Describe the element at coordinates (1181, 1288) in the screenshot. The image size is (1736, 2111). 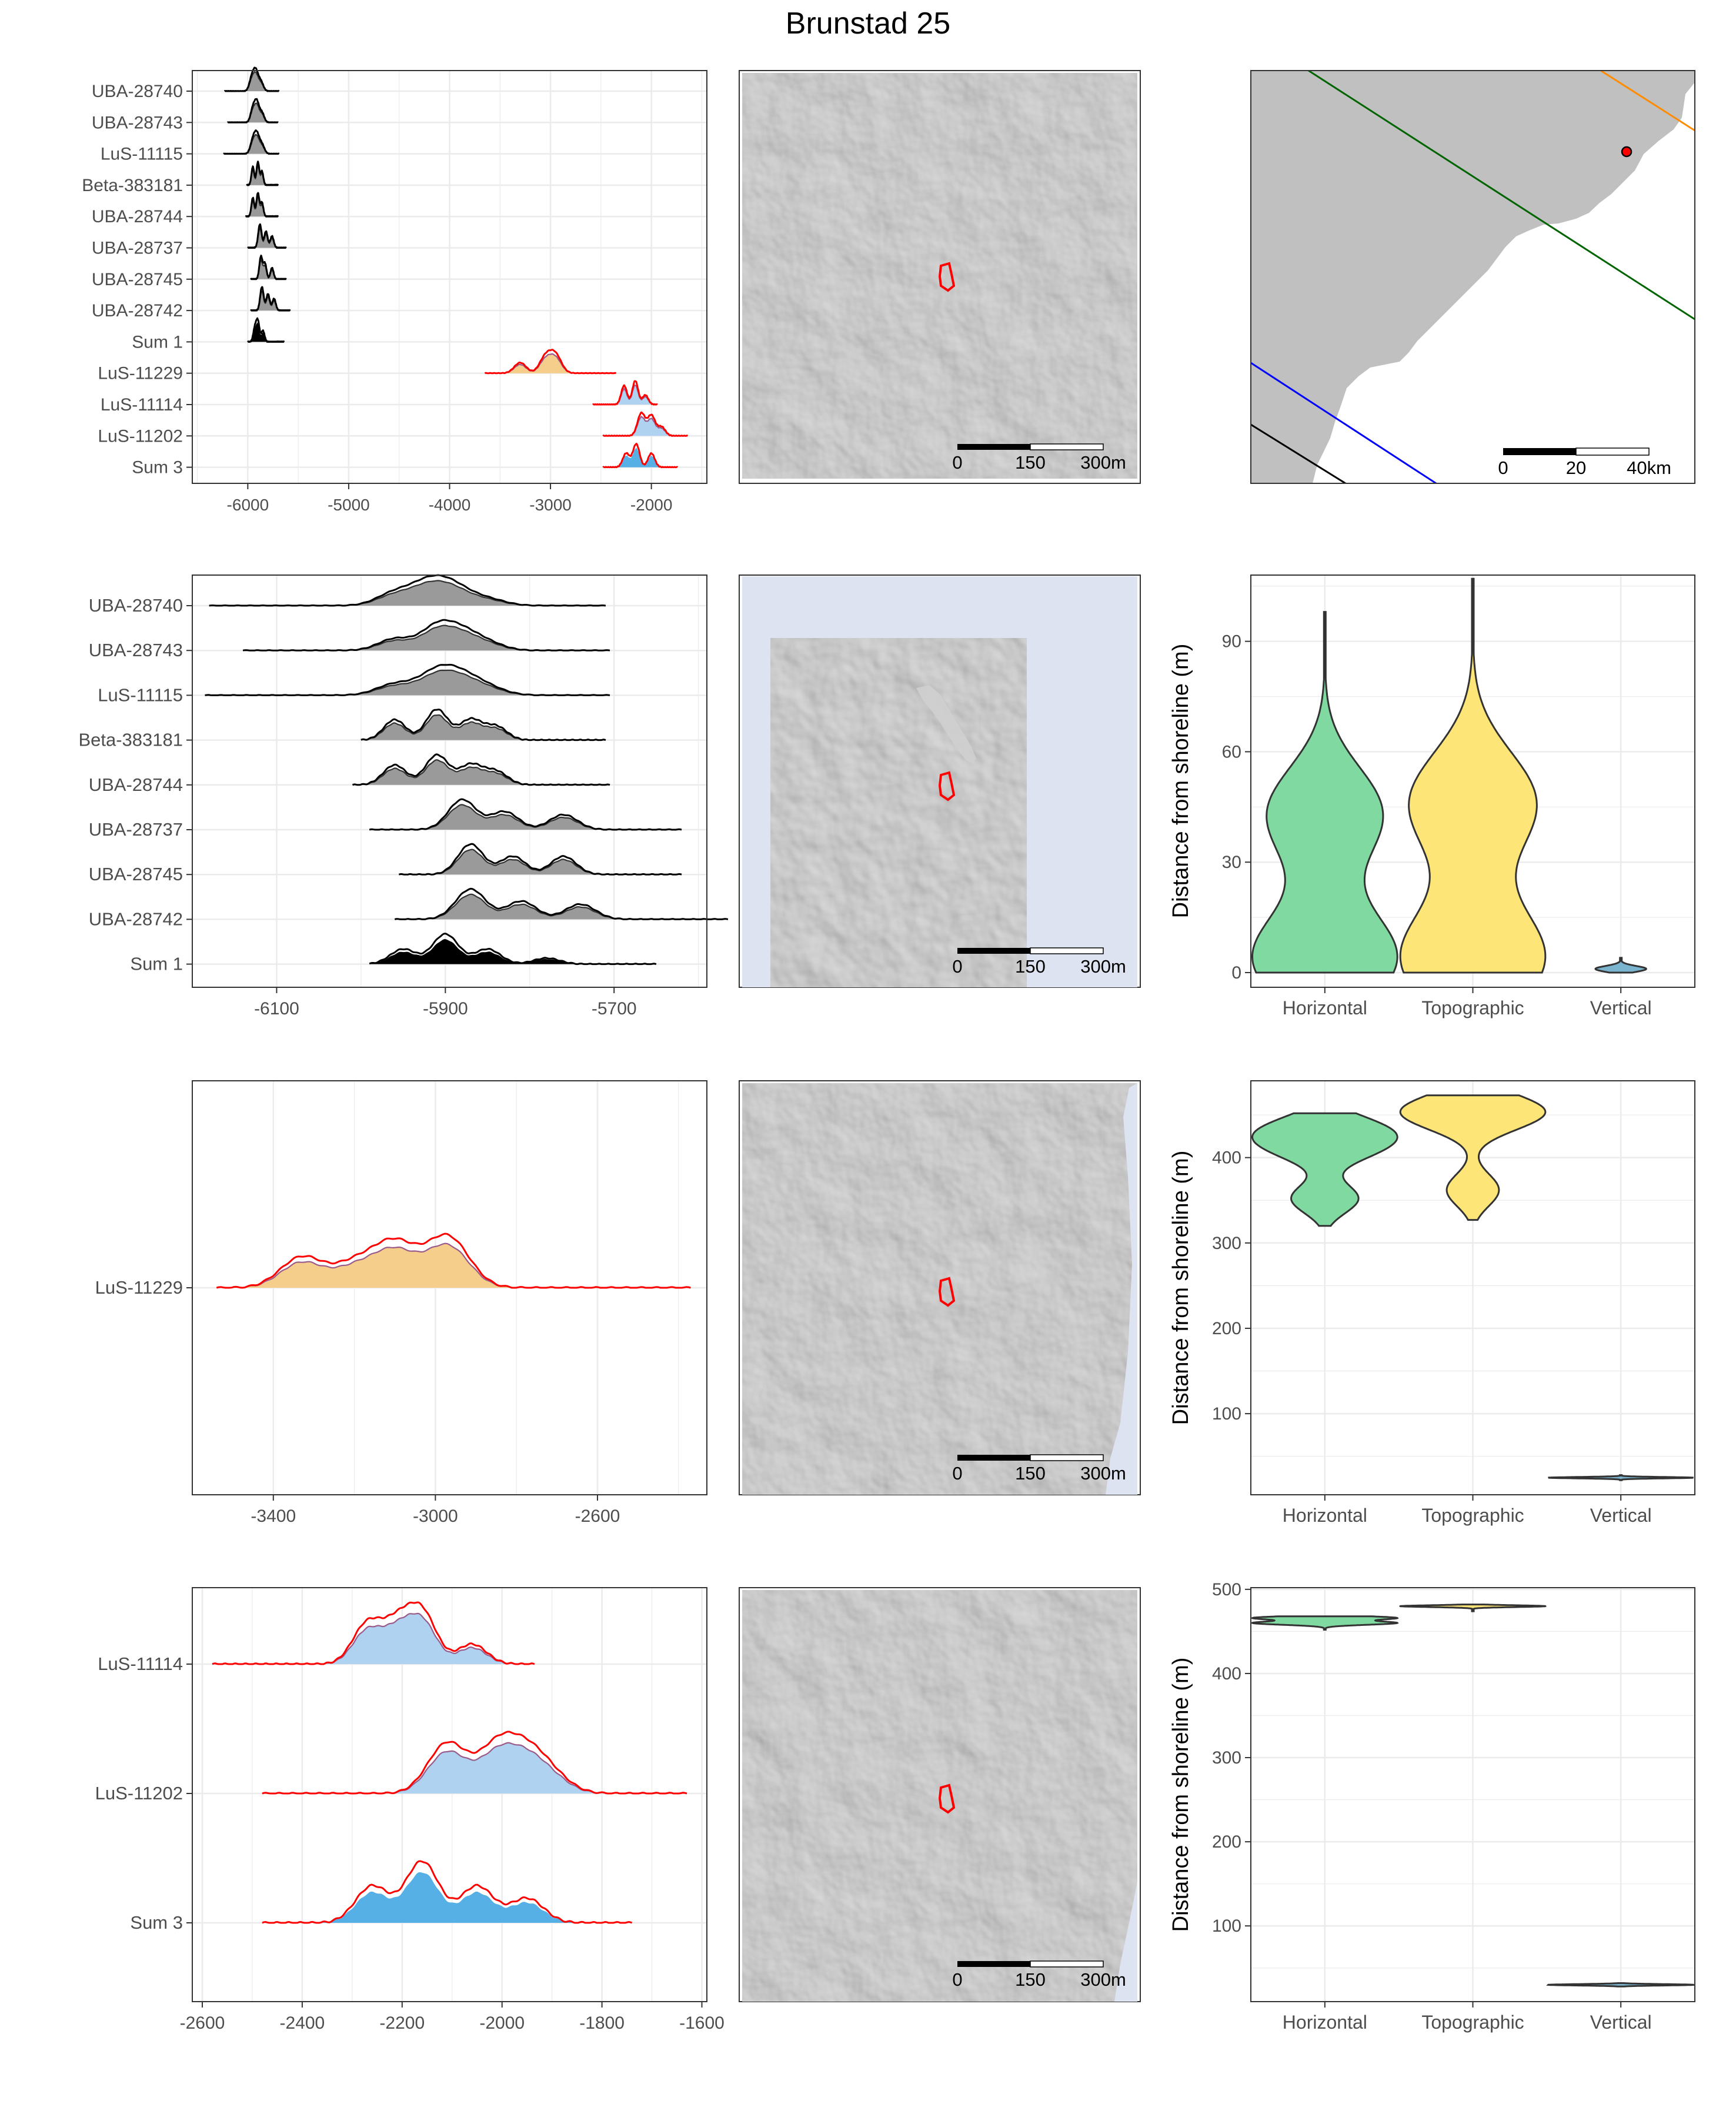
I see `row3-y-axis-title: Distance from shoreline (m)` at that location.